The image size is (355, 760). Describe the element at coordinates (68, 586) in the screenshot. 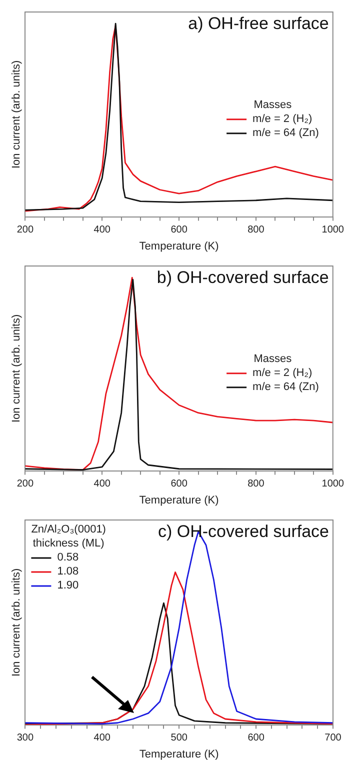

I see `legend-label: 1.90` at that location.